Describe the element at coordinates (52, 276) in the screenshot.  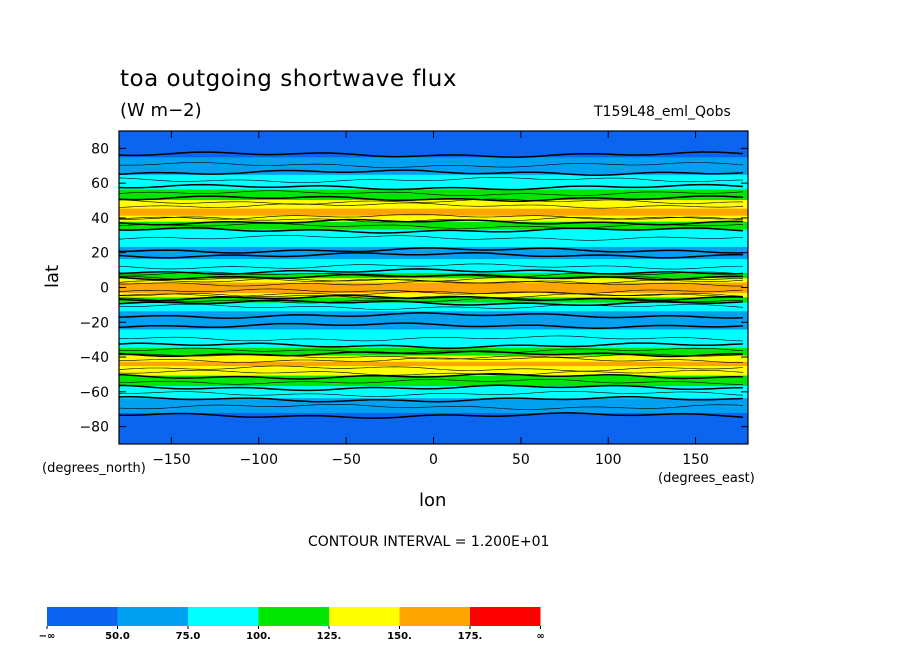
I see `y-axis-label: lat` at that location.